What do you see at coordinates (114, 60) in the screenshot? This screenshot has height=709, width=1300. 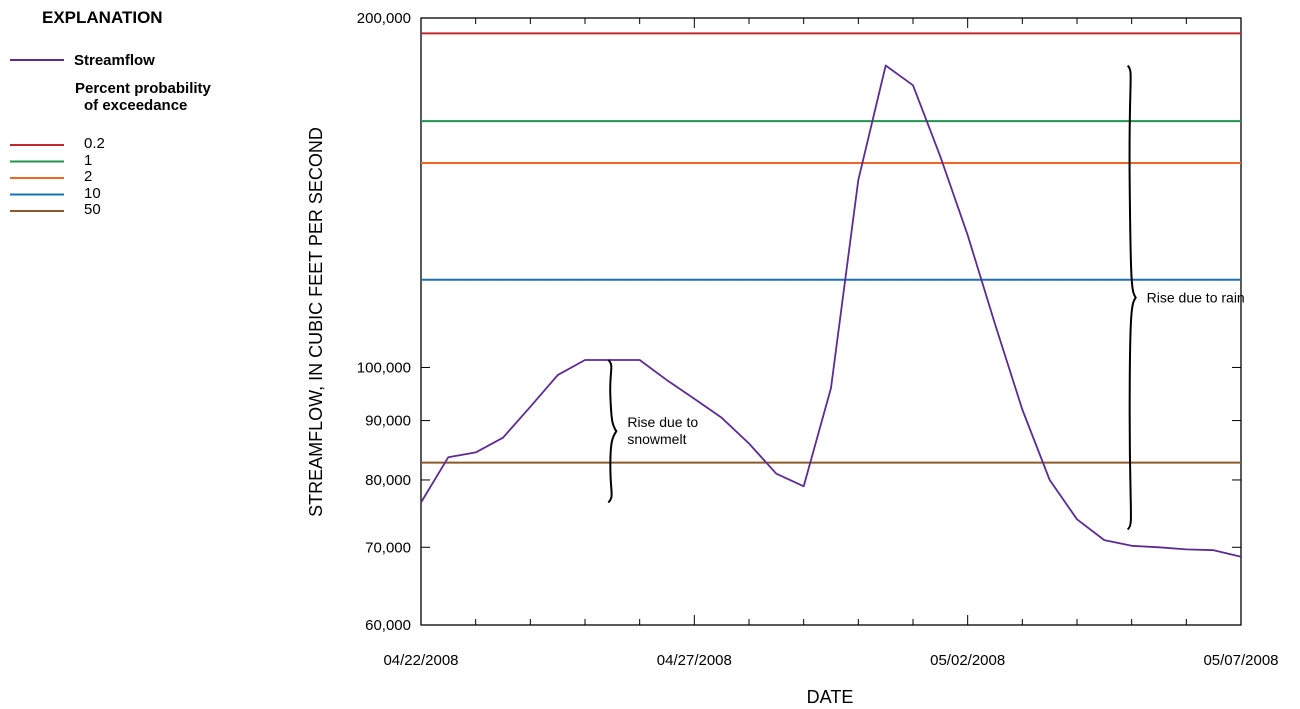 I see `legend-streamflow-label: Streamflow` at bounding box center [114, 60].